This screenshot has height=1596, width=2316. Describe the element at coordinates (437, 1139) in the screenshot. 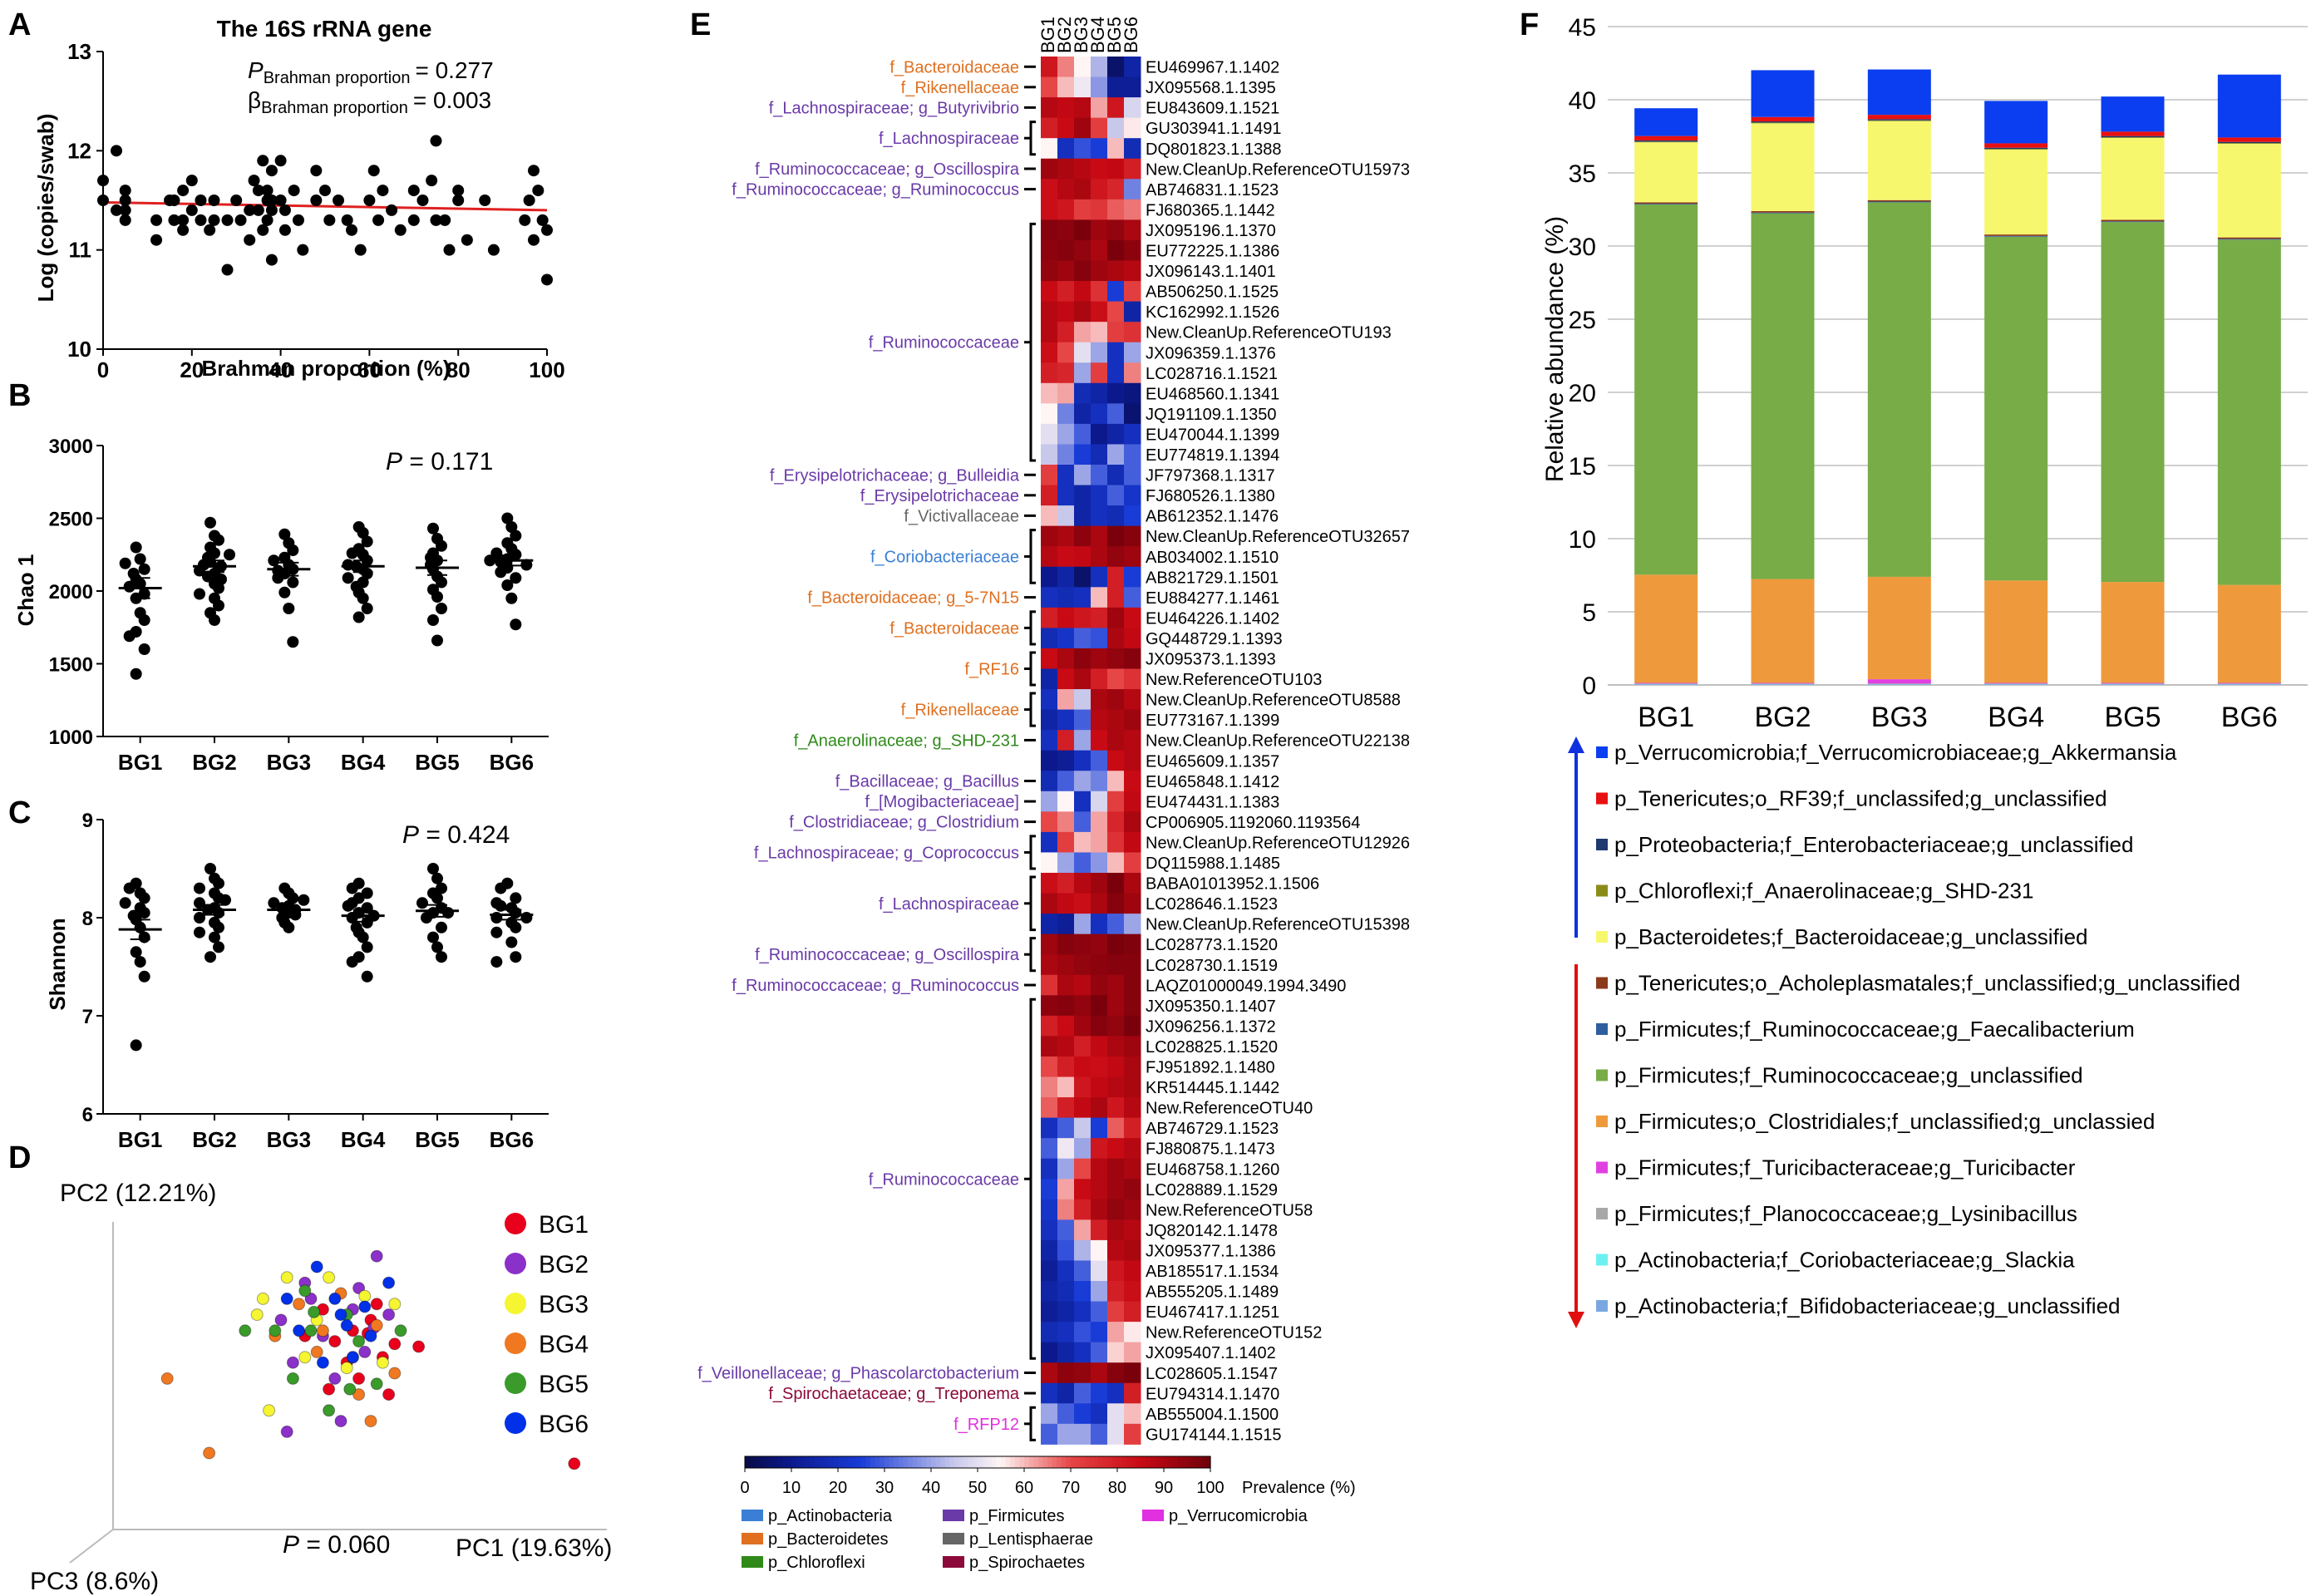

I see `c-x-tick-label: BG5` at that location.